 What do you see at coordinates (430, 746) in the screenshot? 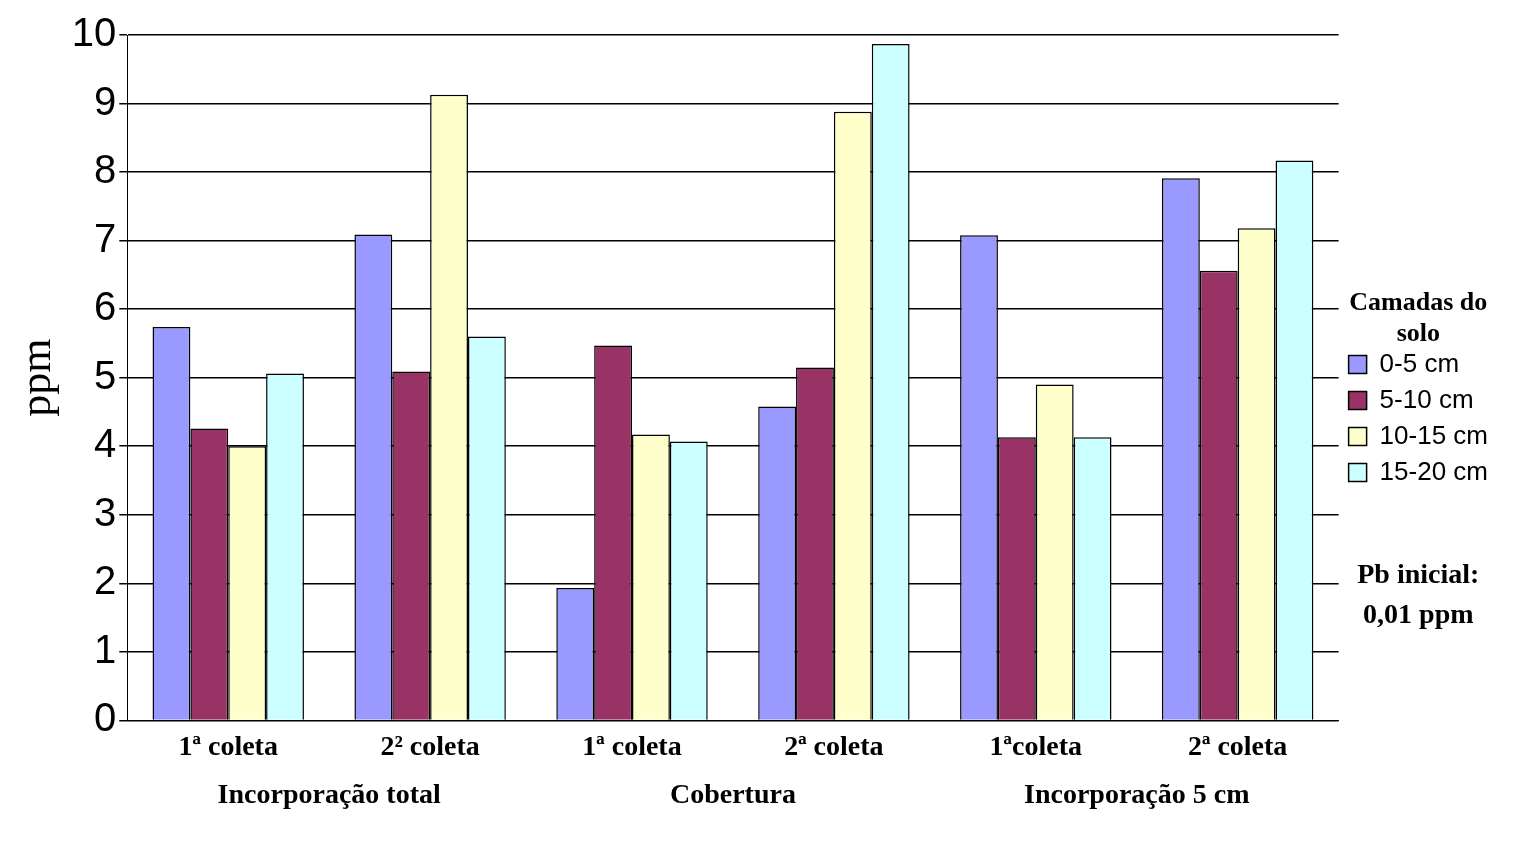
I see `x-tick-label: 2² coleta` at bounding box center [430, 746].